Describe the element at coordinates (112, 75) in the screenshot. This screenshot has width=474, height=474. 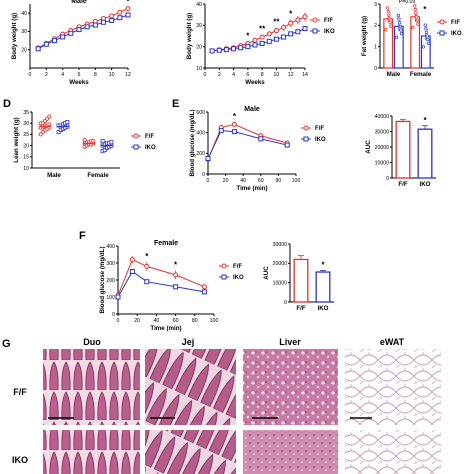
I see `x-tick-label-a: 10` at that location.